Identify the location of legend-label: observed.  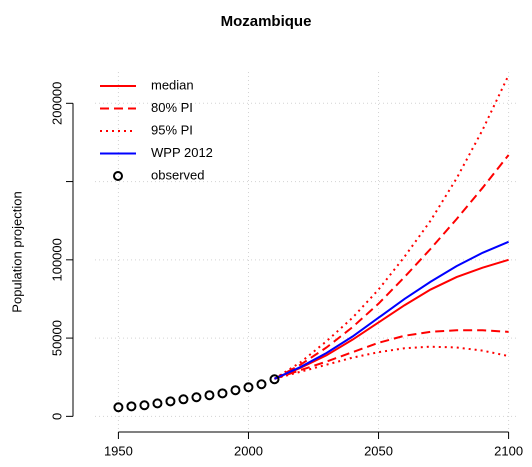
(177, 174).